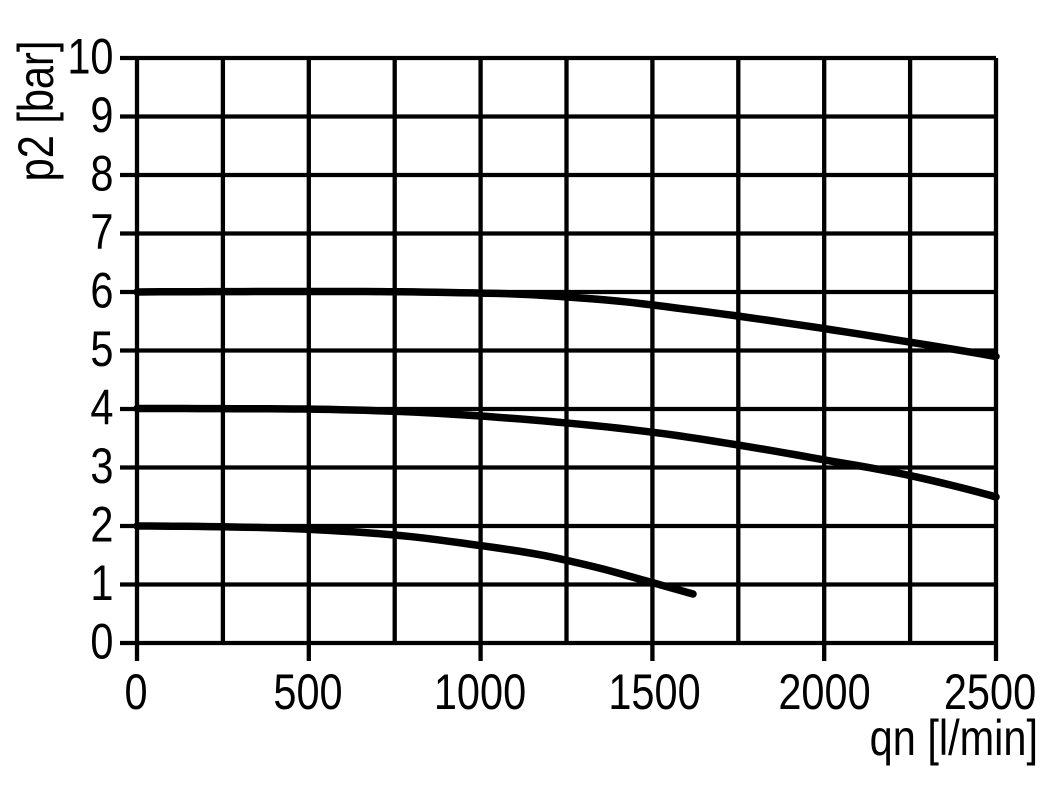 The height and width of the screenshot is (803, 1051). What do you see at coordinates (654, 691) in the screenshot?
I see `svg-text: 1500` at bounding box center [654, 691].